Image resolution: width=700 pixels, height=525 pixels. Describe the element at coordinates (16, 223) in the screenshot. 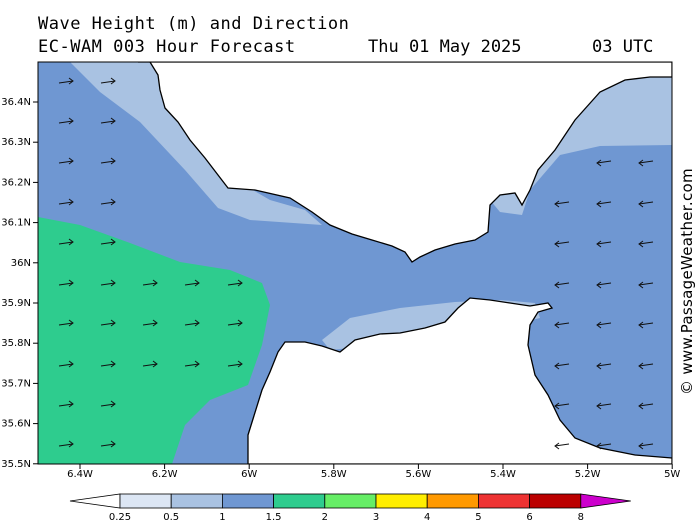

I see `lat-tick-label: 36.1N` at that location.